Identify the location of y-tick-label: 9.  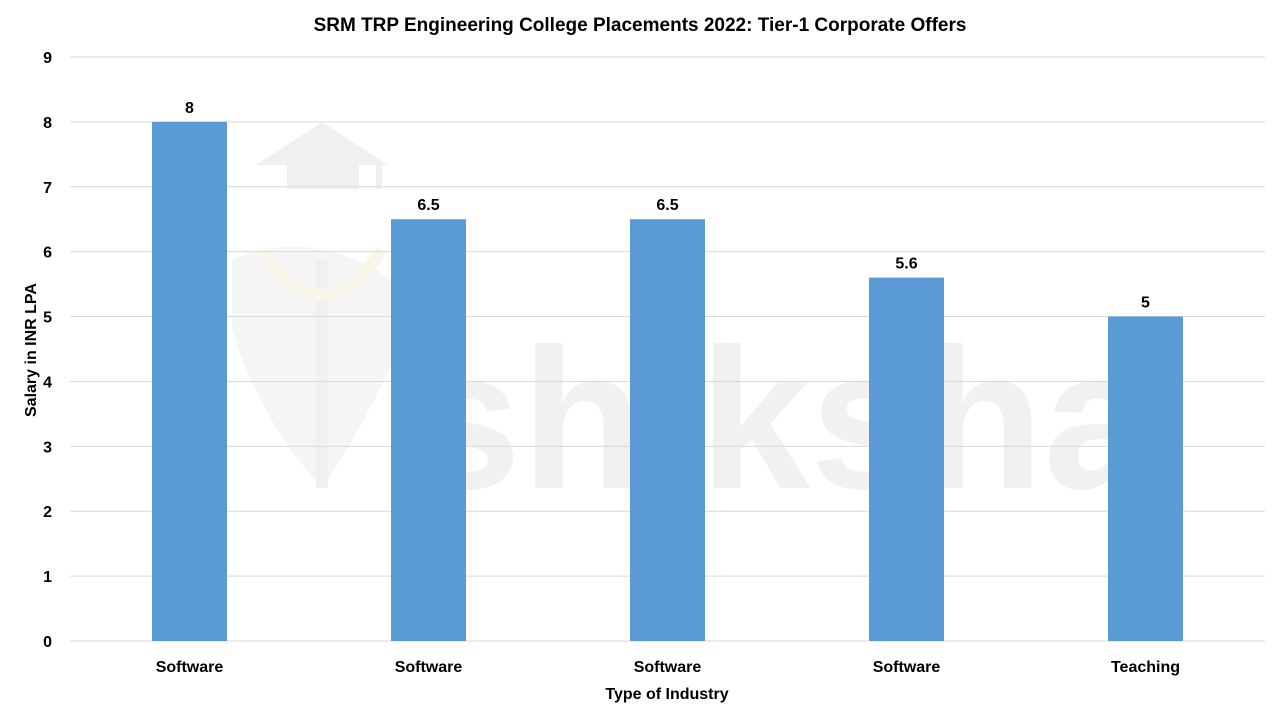
(47, 58).